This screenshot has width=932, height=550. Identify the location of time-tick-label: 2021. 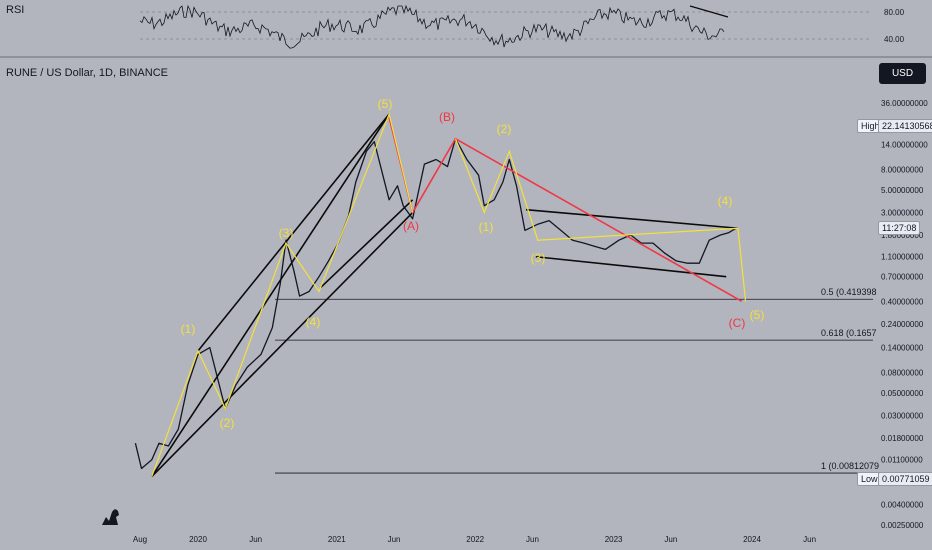
(337, 539).